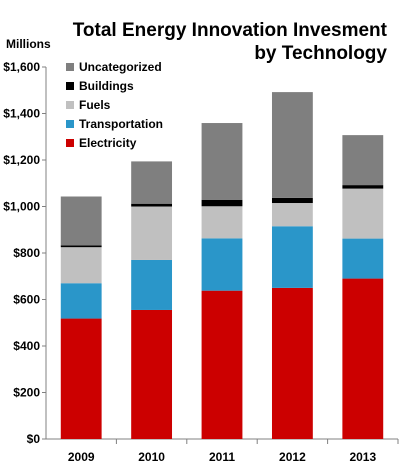  I want to click on bar-electricity-2012, so click(292, 363).